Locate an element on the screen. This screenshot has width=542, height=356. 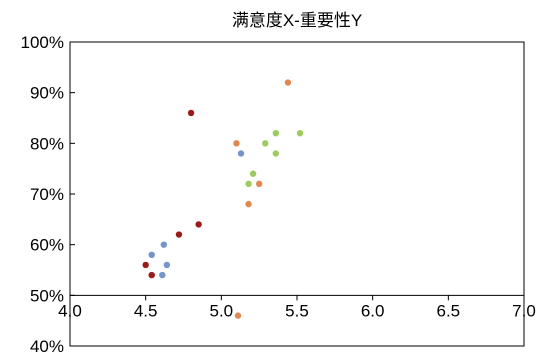
x-tick-label: 4.5 is located at coordinates (146, 310).